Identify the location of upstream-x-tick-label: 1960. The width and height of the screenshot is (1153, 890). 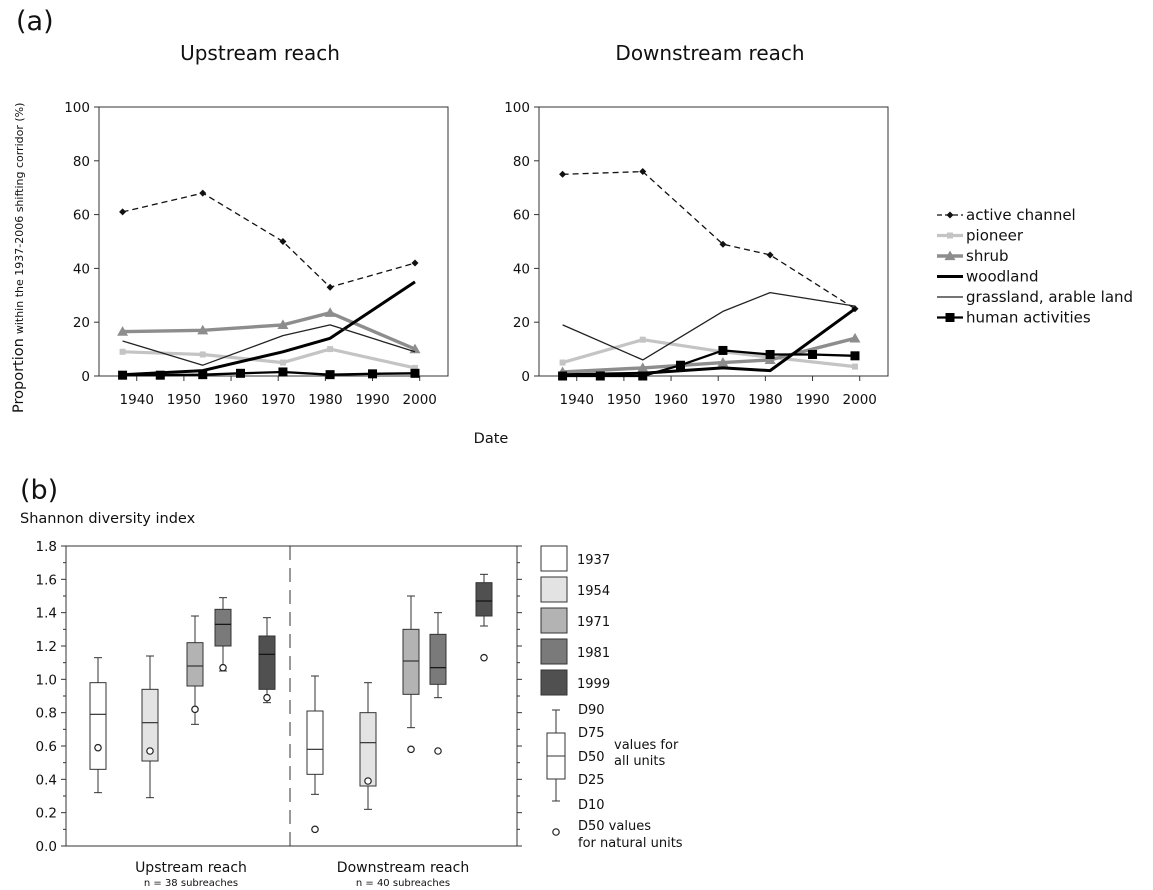
(231, 400).